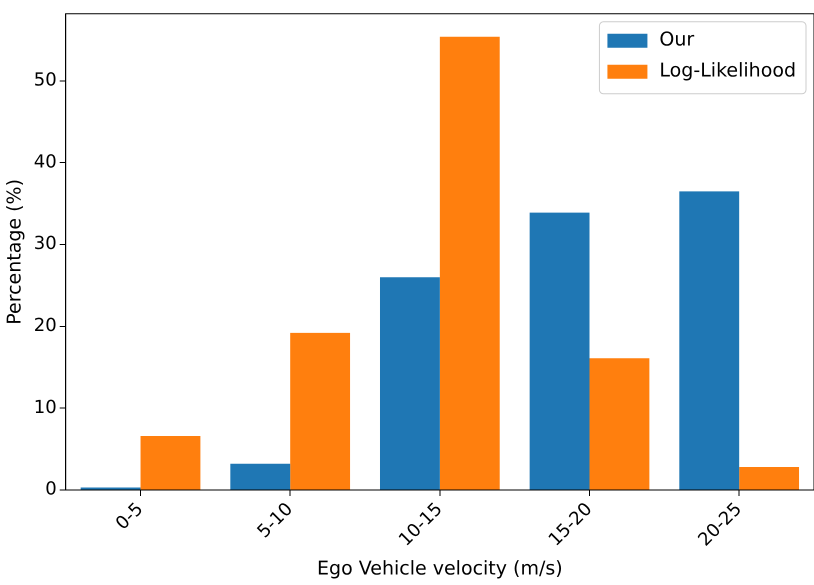  What do you see at coordinates (14, 251) in the screenshot?
I see `y-axis-title: Percentage (%)` at bounding box center [14, 251].